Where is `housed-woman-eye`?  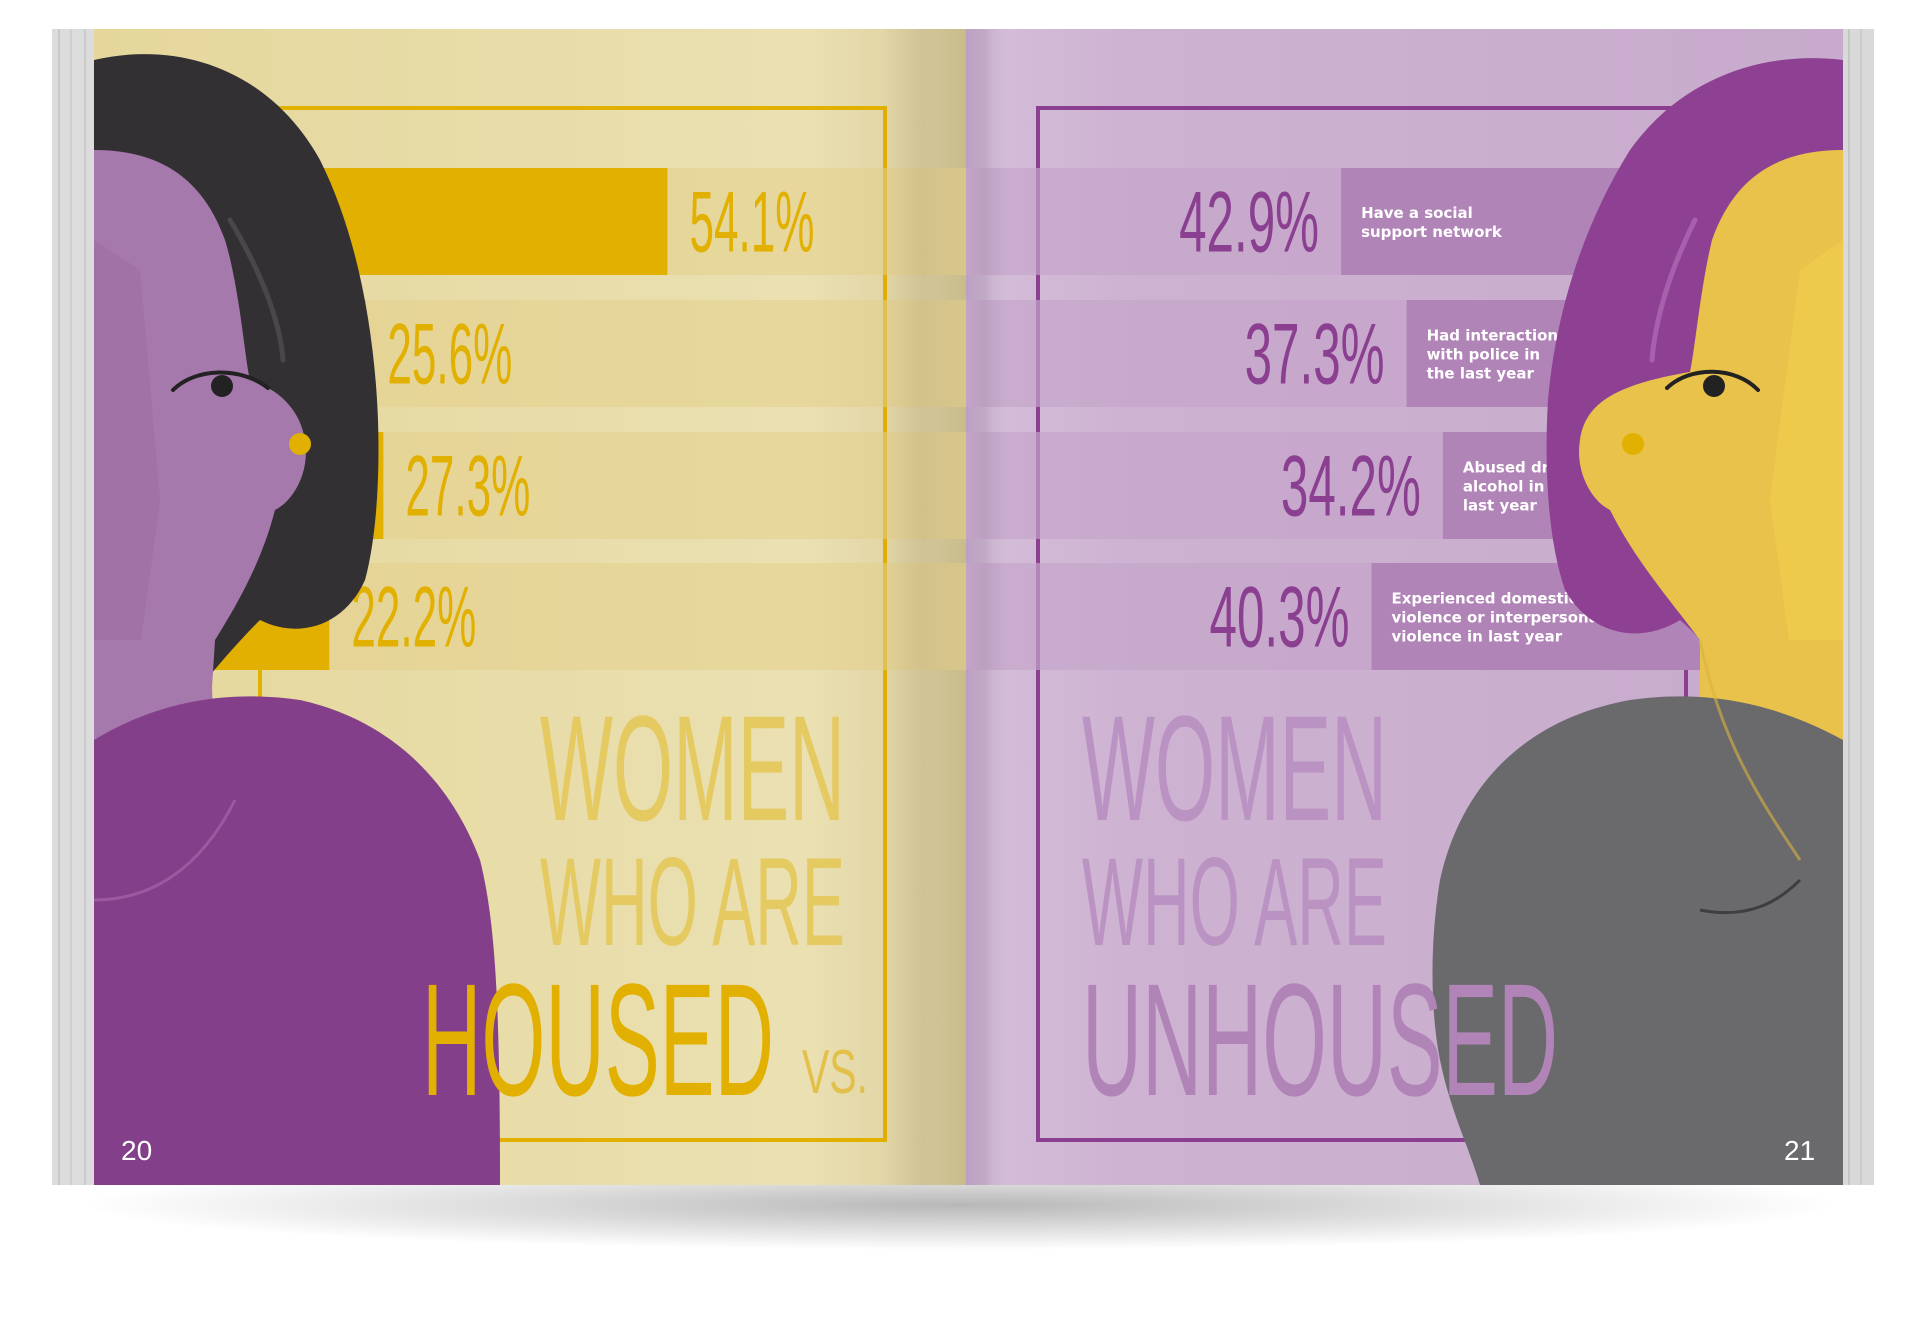 housed-woman-eye is located at coordinates (220, 381).